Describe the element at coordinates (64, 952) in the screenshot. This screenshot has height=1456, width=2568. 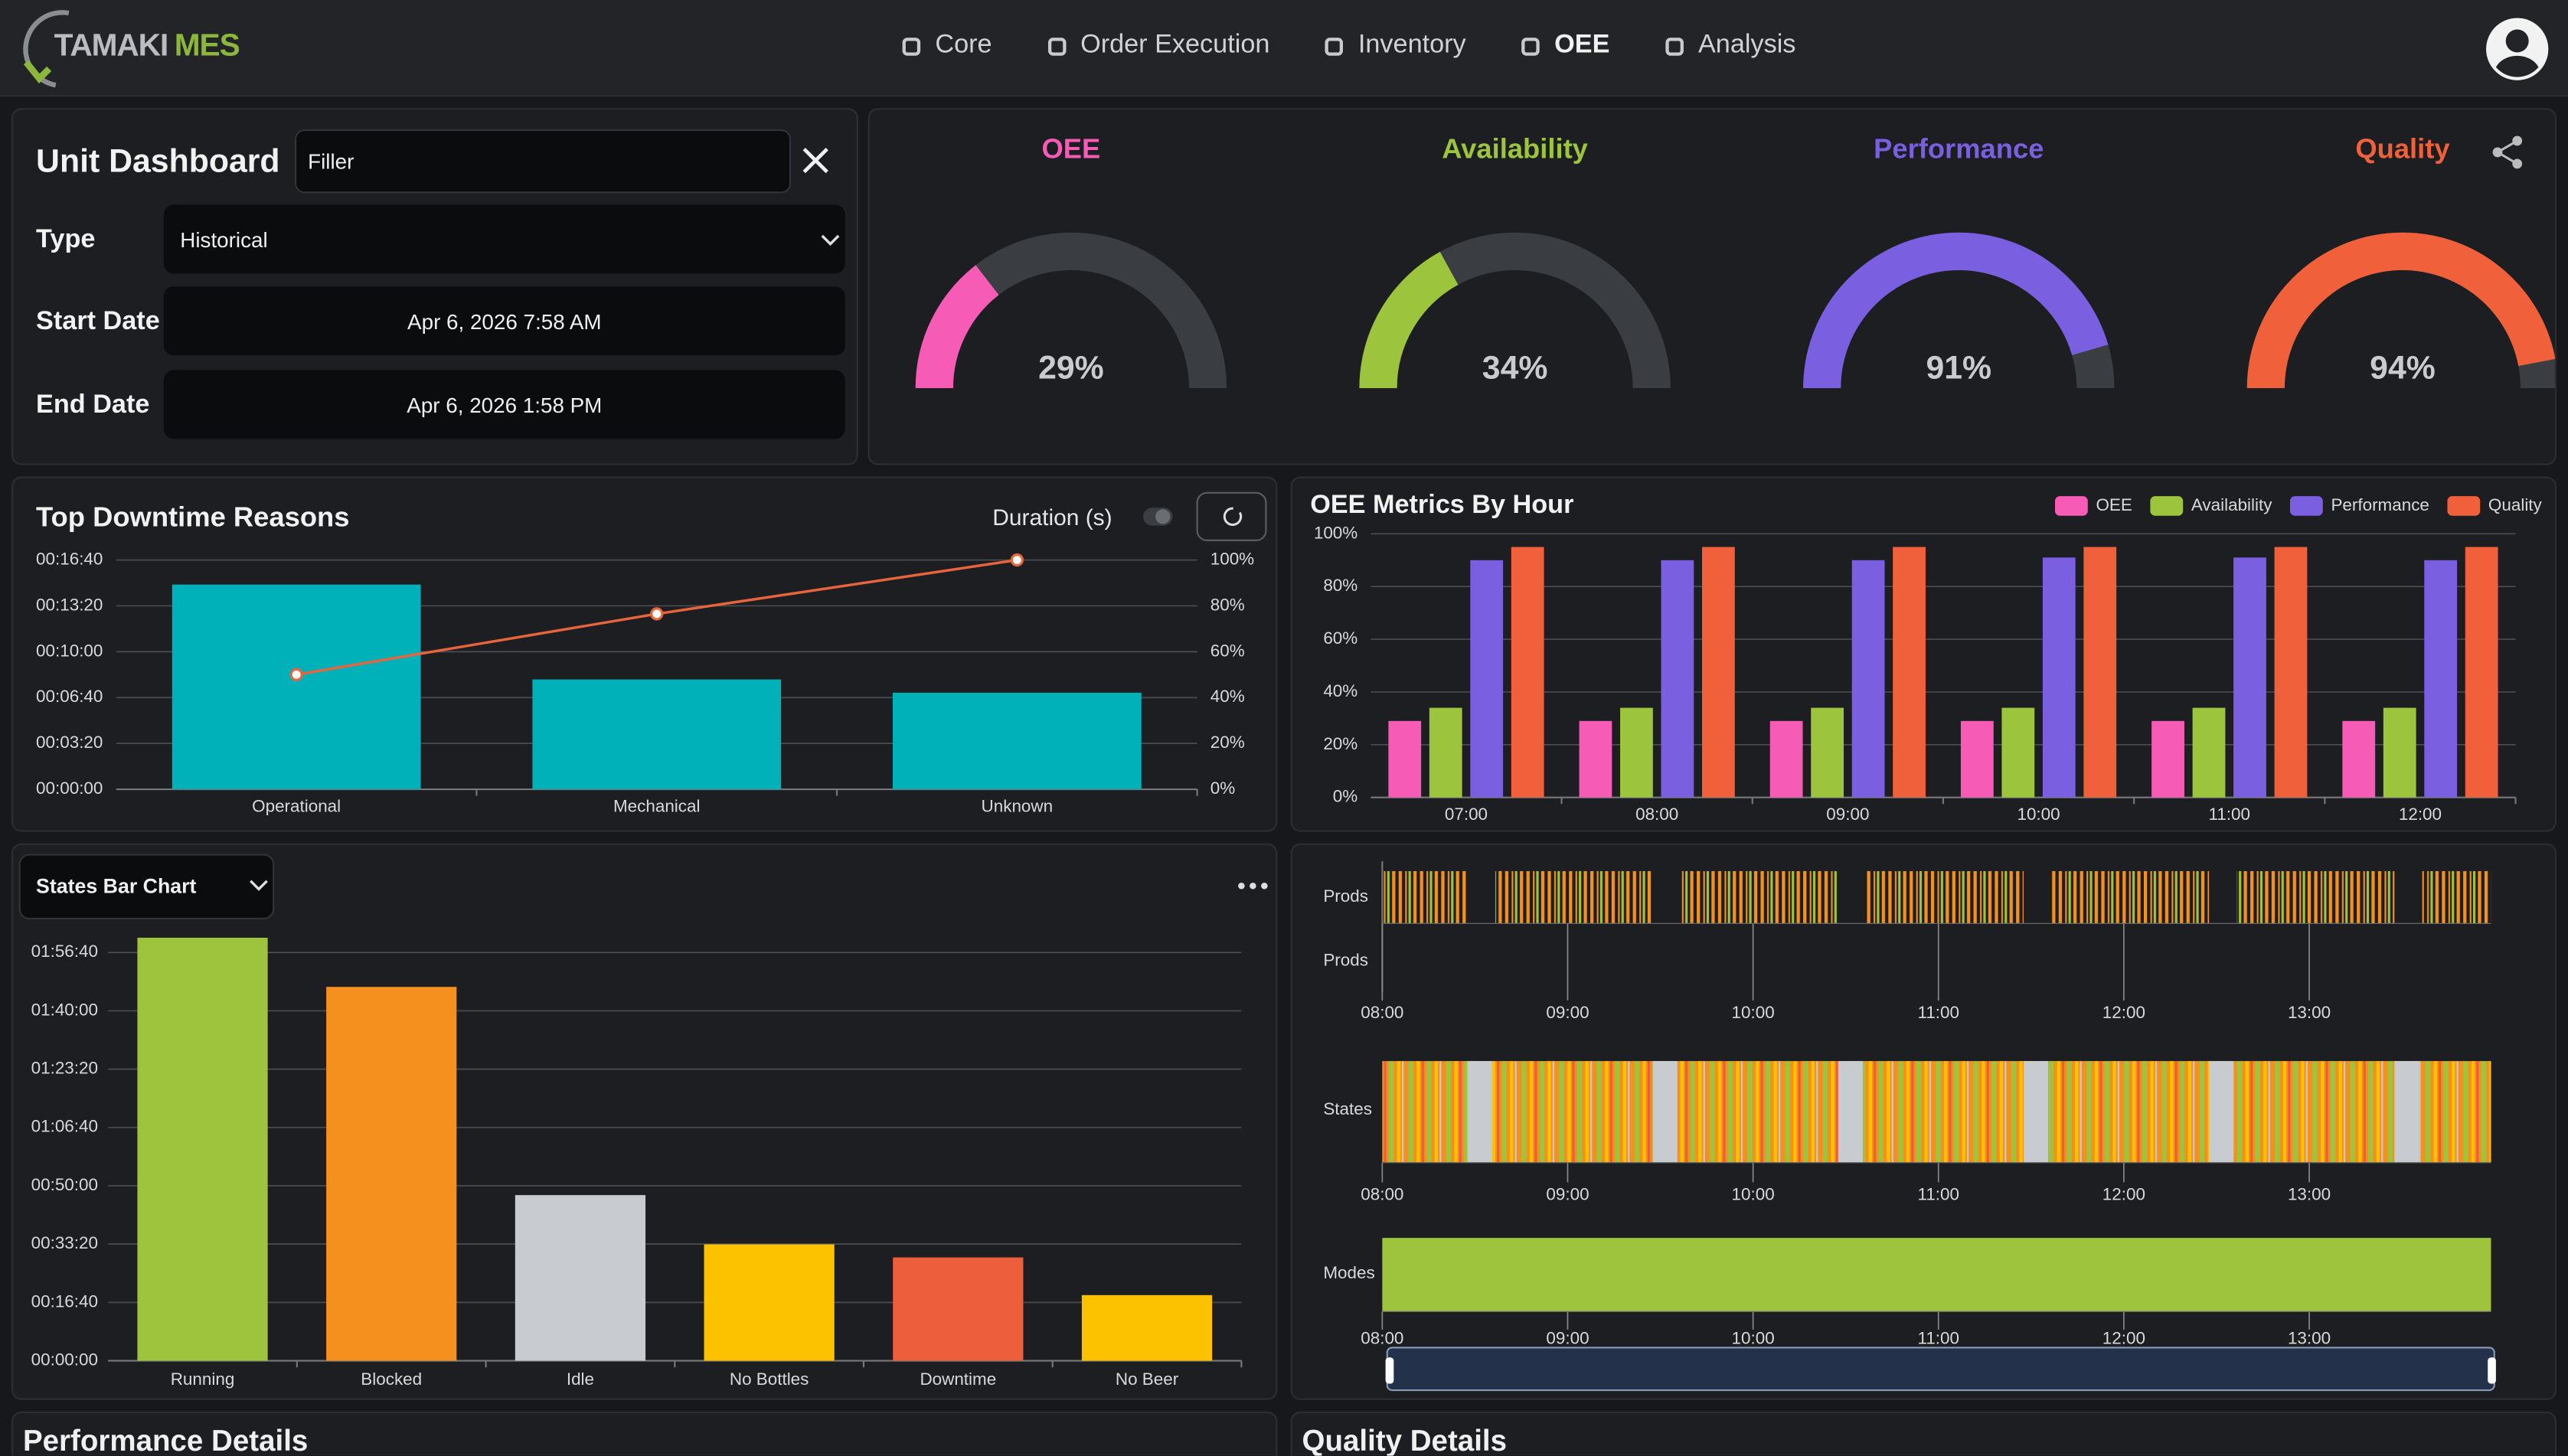
I see `y-tick-label: 01:56:40` at that location.